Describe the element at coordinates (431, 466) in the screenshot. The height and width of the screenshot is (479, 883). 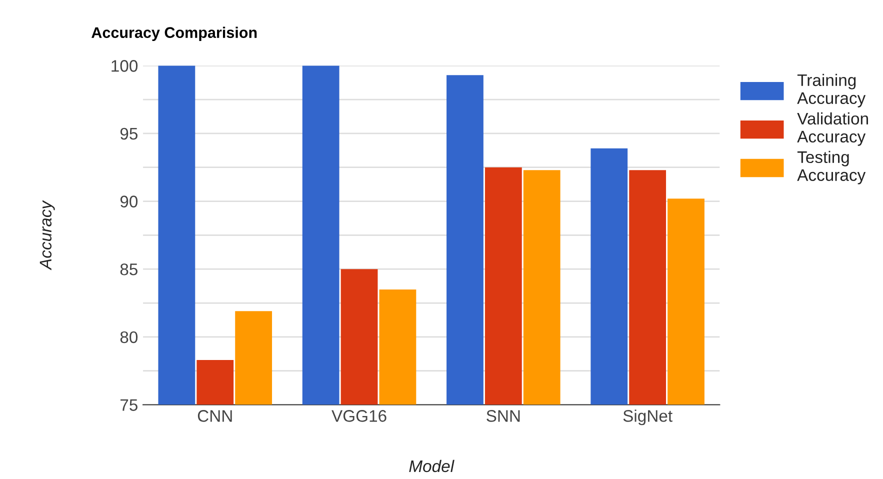
I see `x-axis-title: Model` at that location.